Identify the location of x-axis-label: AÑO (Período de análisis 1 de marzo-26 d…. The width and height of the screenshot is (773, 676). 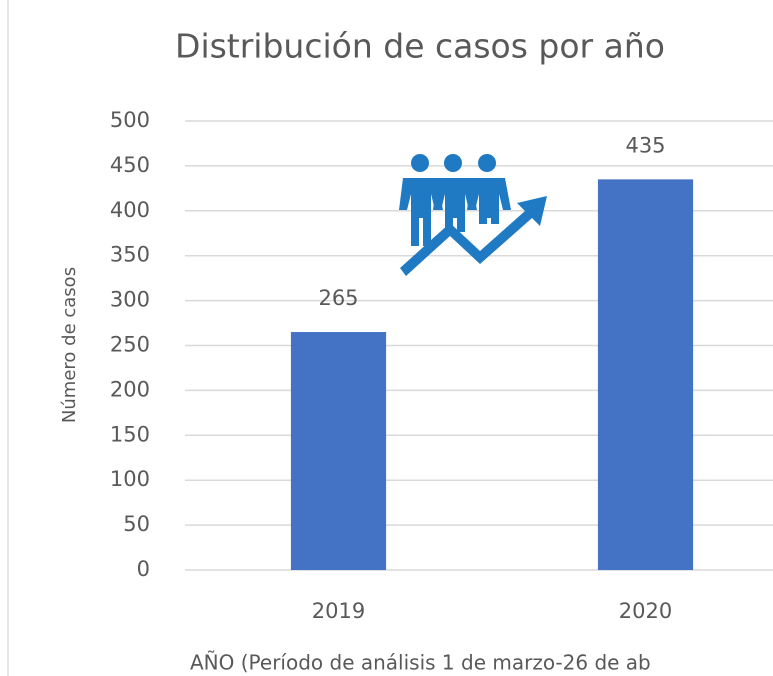
(420, 663).